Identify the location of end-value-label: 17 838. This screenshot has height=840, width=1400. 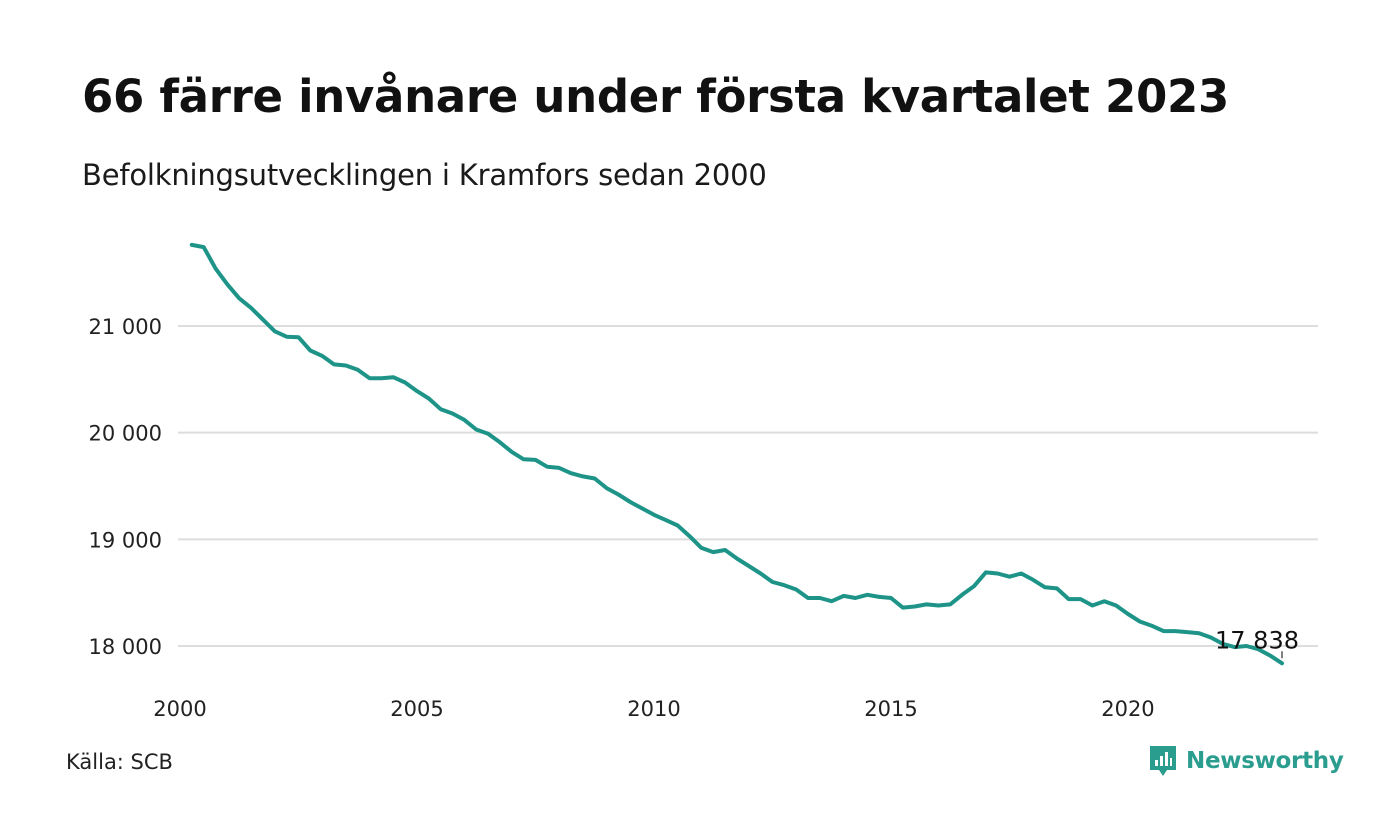
(1257, 640).